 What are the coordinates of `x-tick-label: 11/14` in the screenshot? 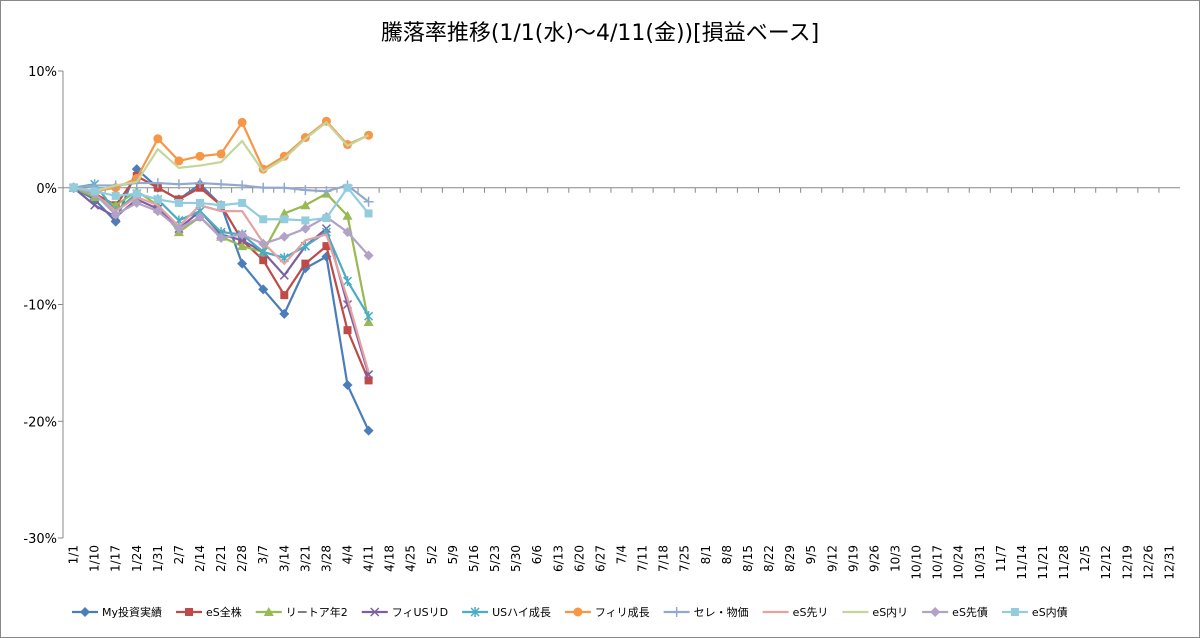 It's located at (1022, 562).